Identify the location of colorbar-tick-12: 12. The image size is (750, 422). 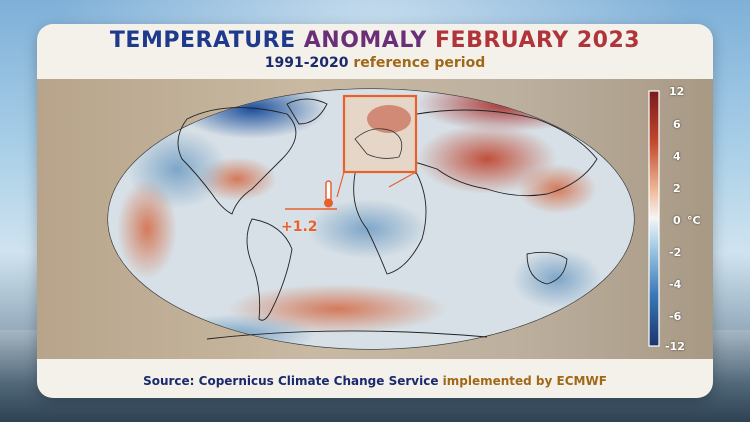
(677, 91).